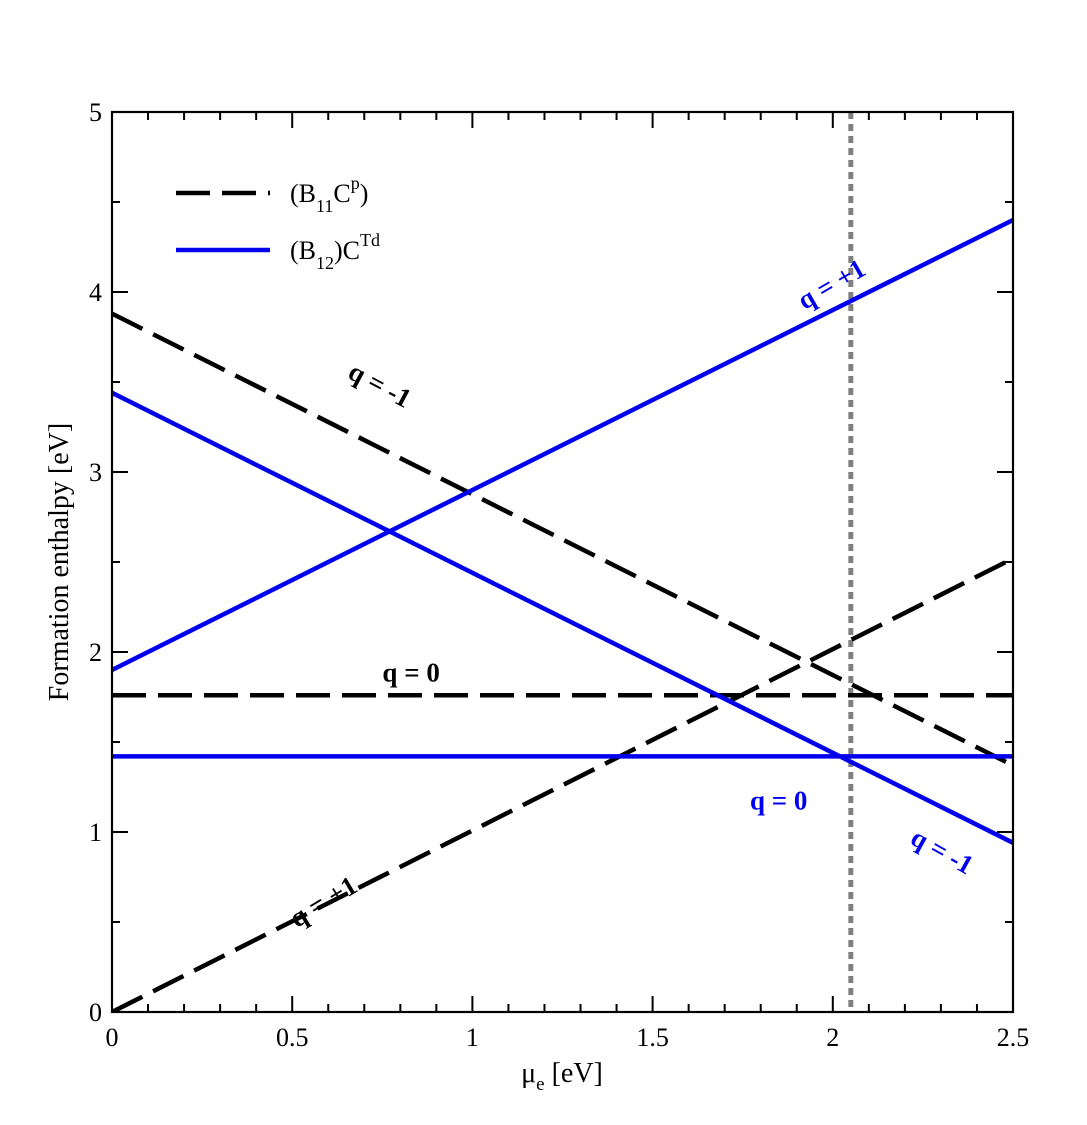 The height and width of the screenshot is (1125, 1087). What do you see at coordinates (95, 652) in the screenshot?
I see `y-tick-label: 2` at bounding box center [95, 652].